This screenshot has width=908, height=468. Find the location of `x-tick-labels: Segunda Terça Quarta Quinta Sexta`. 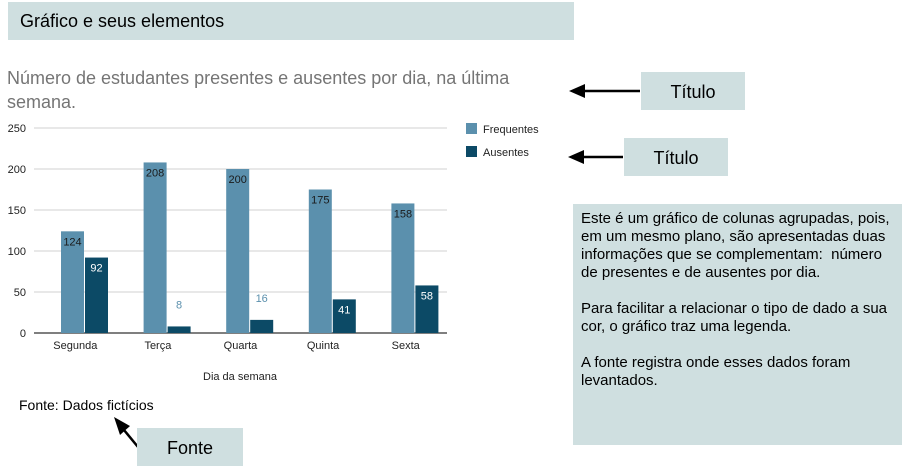

x-tick-labels: Segunda Terça Quarta Quinta Sexta is located at coordinates (236, 346).